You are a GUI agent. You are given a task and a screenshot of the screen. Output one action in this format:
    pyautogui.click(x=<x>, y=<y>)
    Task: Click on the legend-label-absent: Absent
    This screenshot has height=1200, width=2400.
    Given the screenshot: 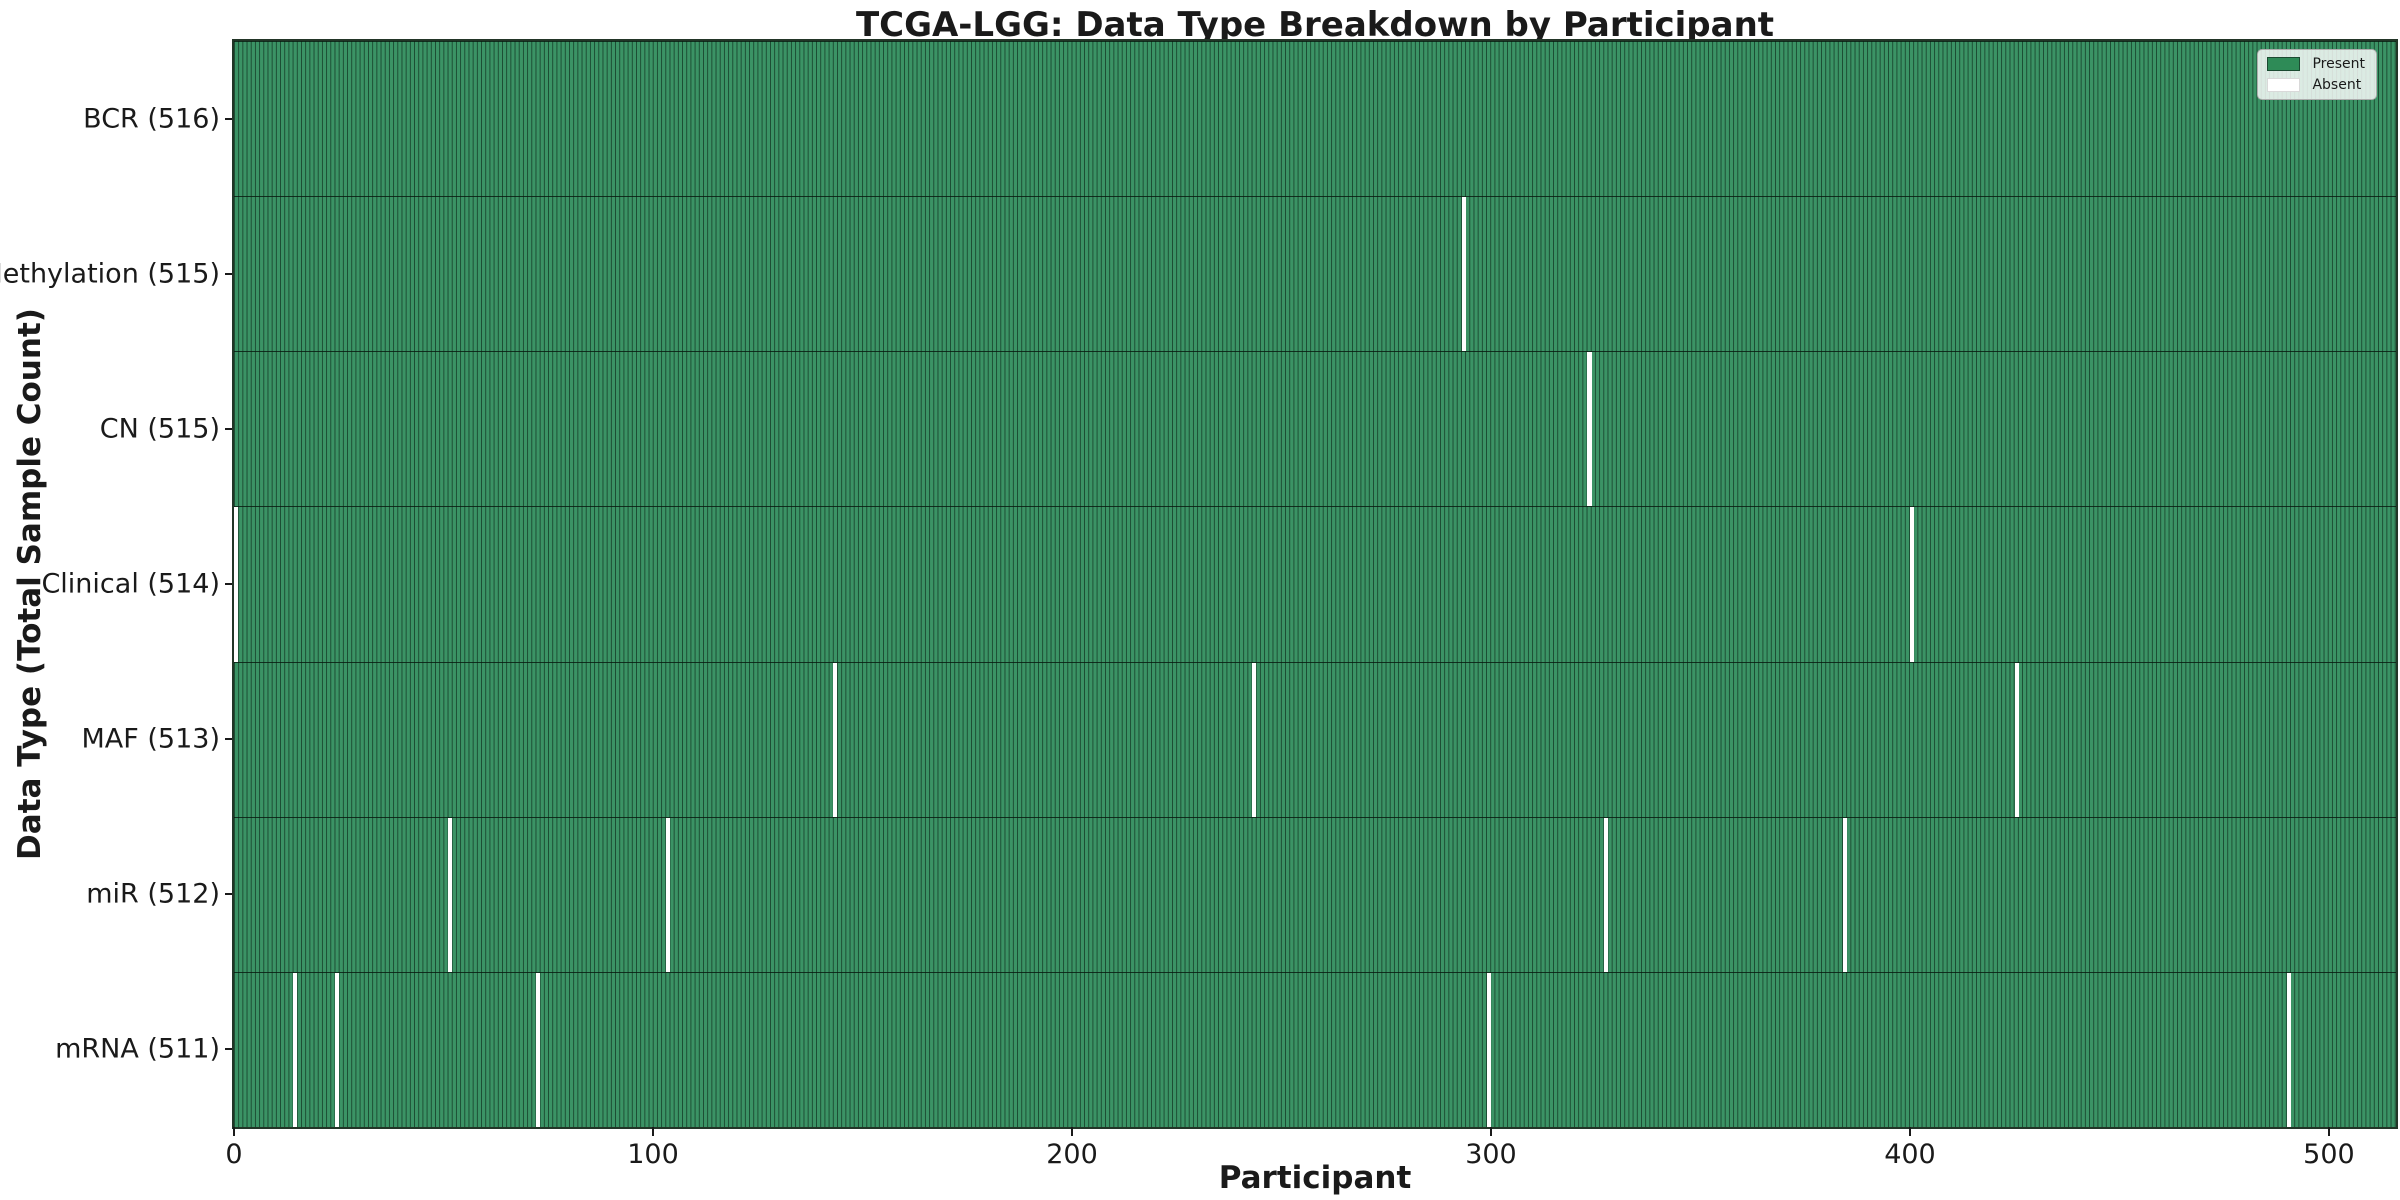 What is the action you would take?
    pyautogui.click(x=2337, y=85)
    